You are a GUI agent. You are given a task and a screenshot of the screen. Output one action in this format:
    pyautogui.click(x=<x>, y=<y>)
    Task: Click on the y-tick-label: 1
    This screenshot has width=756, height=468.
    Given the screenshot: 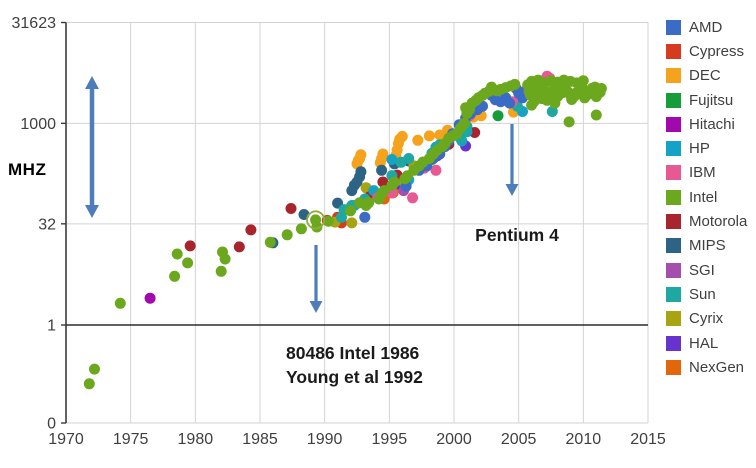 What is the action you would take?
    pyautogui.click(x=51, y=326)
    